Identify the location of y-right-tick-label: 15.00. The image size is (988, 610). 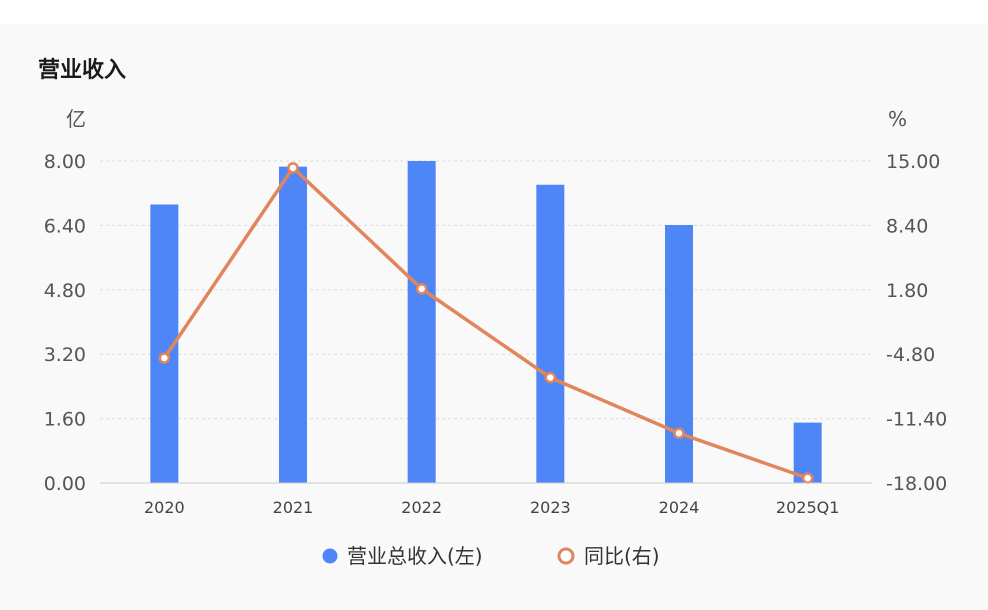
(913, 162).